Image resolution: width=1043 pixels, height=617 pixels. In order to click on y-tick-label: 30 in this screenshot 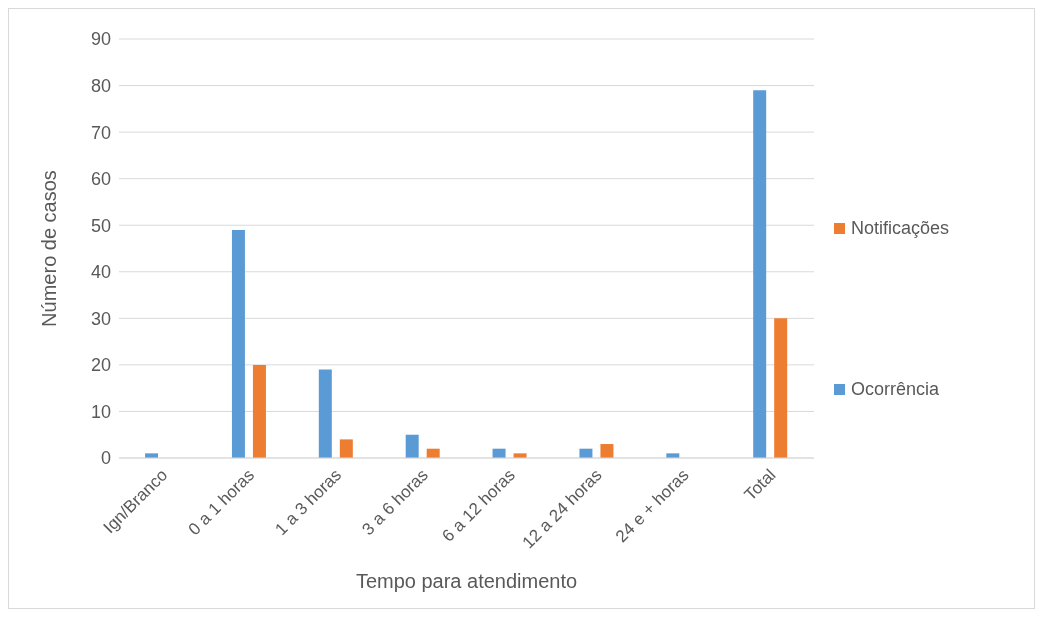, I will do `click(100, 318)`.